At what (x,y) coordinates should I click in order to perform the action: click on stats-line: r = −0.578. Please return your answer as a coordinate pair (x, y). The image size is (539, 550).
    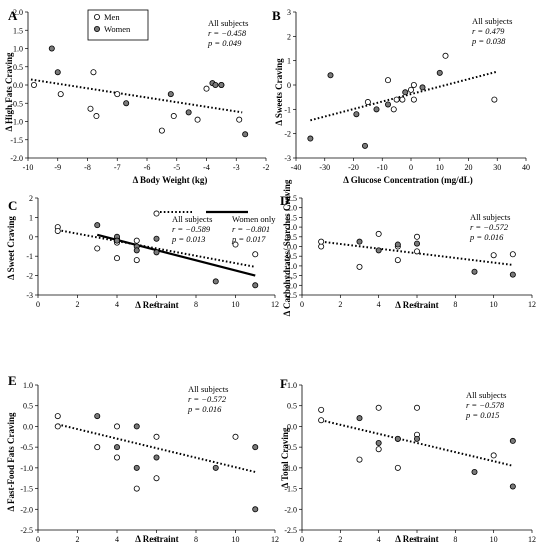
    Looking at the image, I should click on (485, 405).